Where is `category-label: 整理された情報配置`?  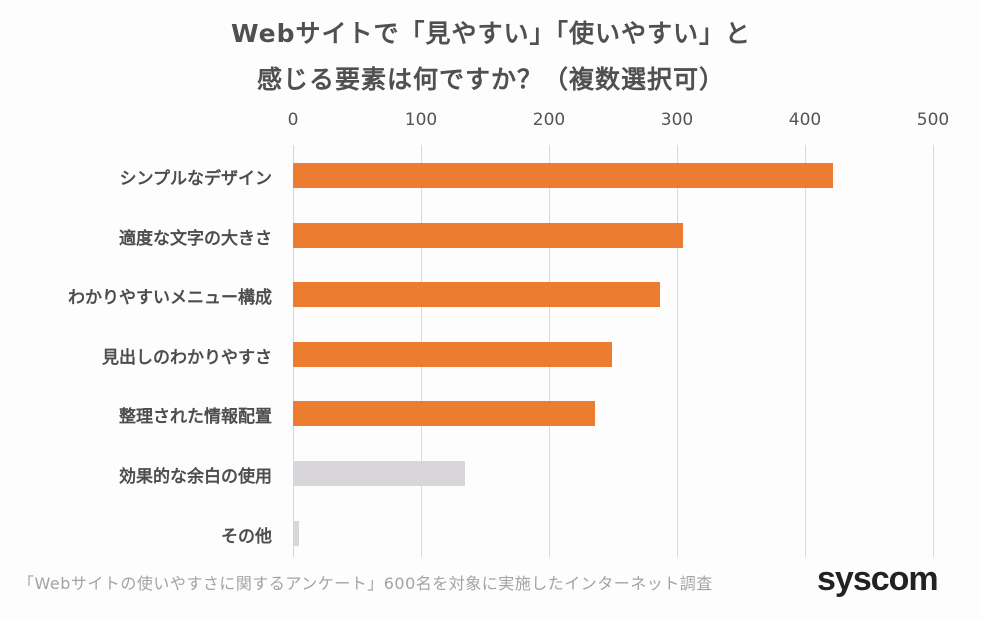
category-label: 整理された情報配置 is located at coordinates (195, 417).